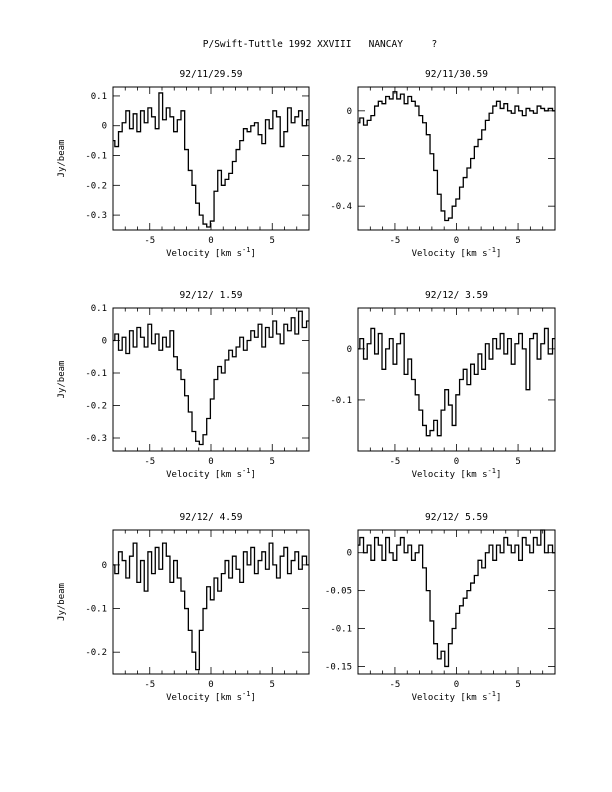 The image size is (612, 792). What do you see at coordinates (338, 592) in the screenshot?
I see `y-tick-label: -0.05` at bounding box center [338, 592].